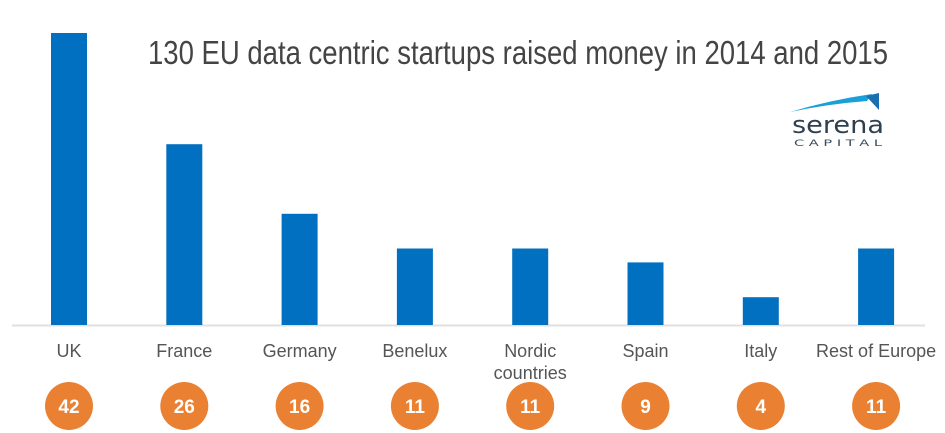 This screenshot has width=945, height=433. What do you see at coordinates (530, 373) in the screenshot?
I see `category-label-nordic-countries: countries` at bounding box center [530, 373].